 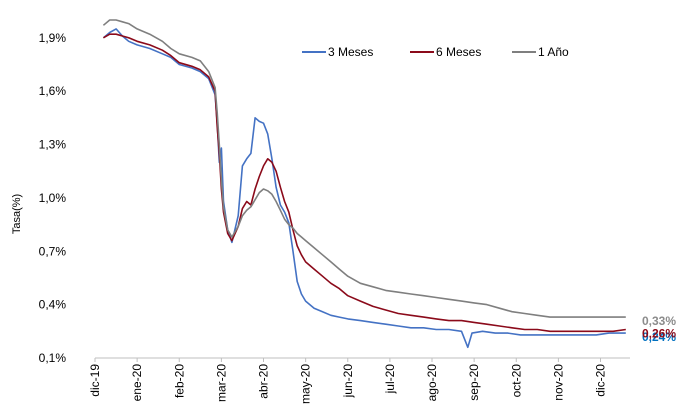 What do you see at coordinates (659, 321) in the screenshot?
I see `series-end-label: 0,33%` at bounding box center [659, 321].